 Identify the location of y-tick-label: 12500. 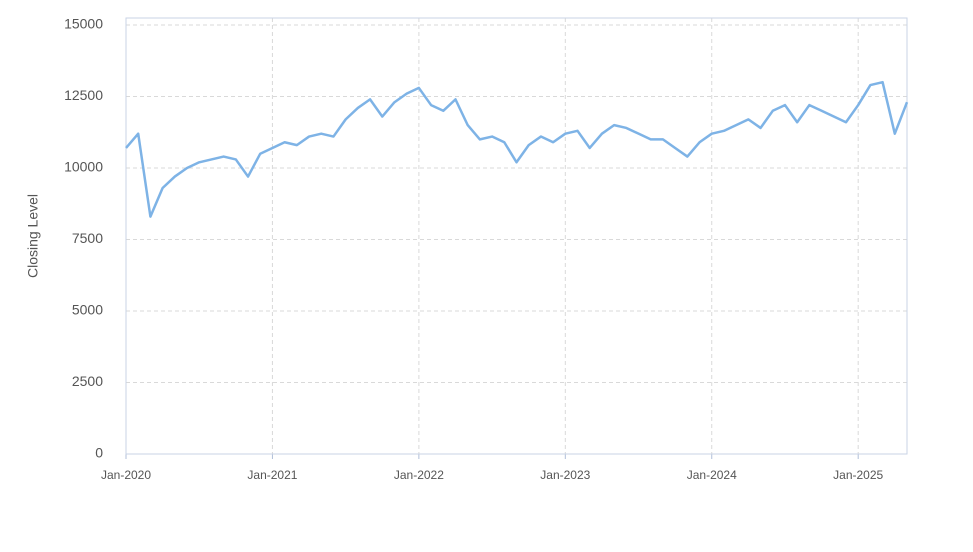
(83, 95).